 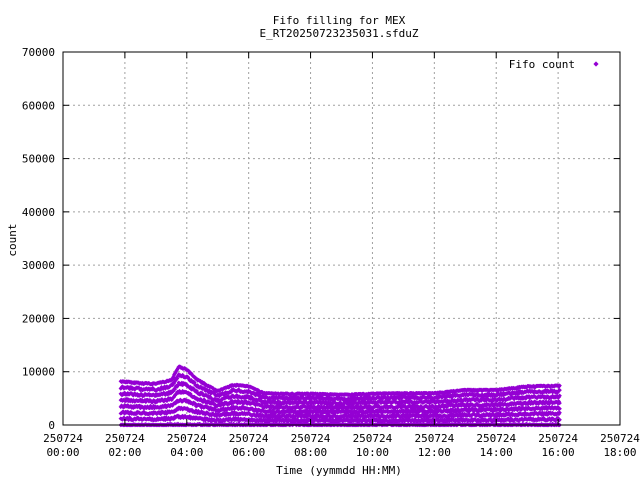 I want to click on x-tick-time: 02:00, so click(x=124, y=452).